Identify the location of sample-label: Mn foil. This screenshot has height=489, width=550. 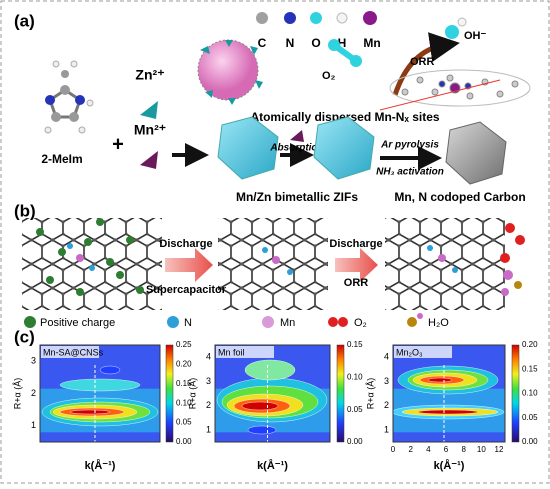
(231, 352).